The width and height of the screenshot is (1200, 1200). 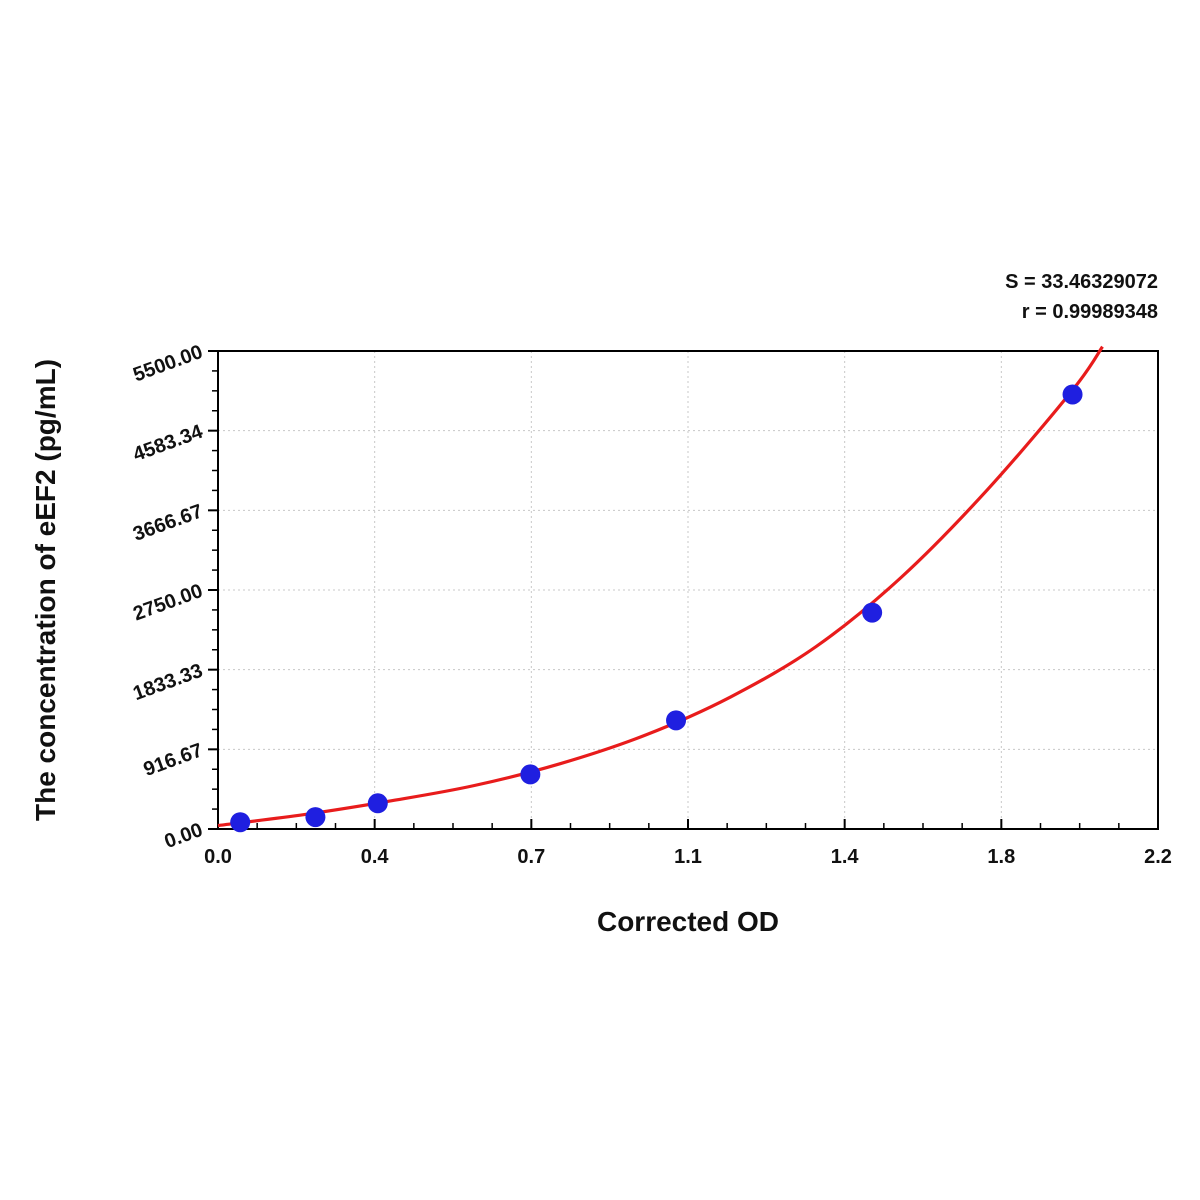 I want to click on stat-r: r = 0.99989348, so click(x=1090, y=312).